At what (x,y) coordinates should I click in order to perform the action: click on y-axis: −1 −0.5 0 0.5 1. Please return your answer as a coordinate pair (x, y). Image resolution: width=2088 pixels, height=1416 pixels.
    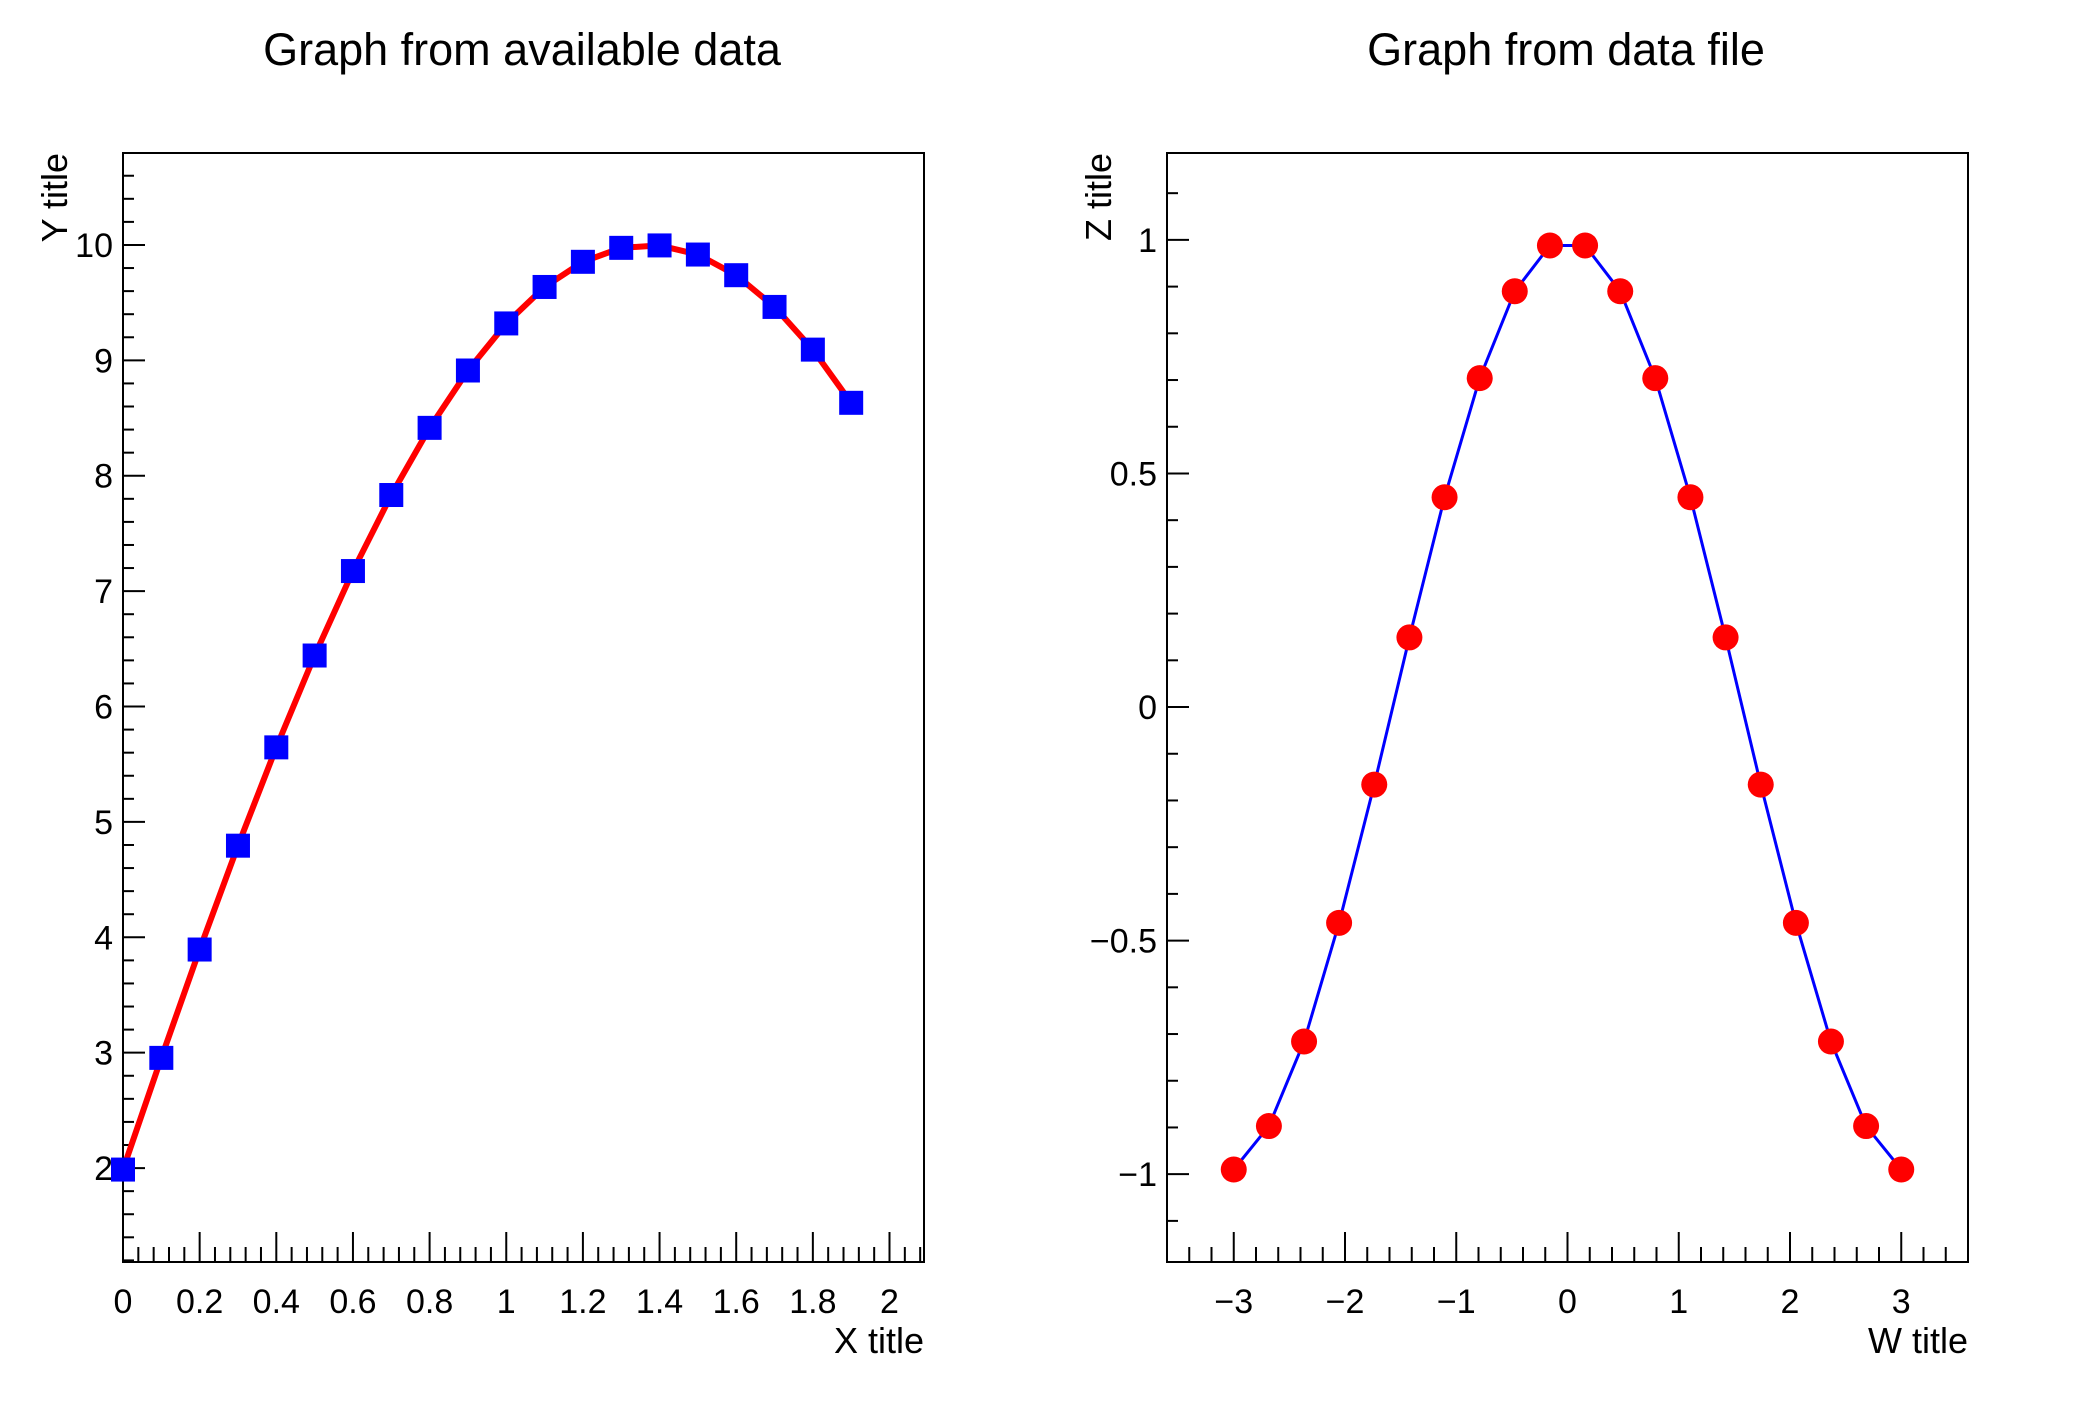
    Looking at the image, I should click on (1139, 708).